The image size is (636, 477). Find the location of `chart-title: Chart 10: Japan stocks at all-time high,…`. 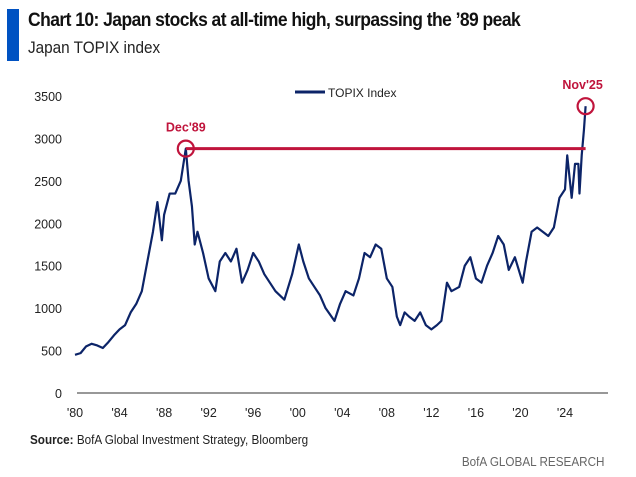

chart-title: Chart 10: Japan stocks at all-time high,… is located at coordinates (274, 20).